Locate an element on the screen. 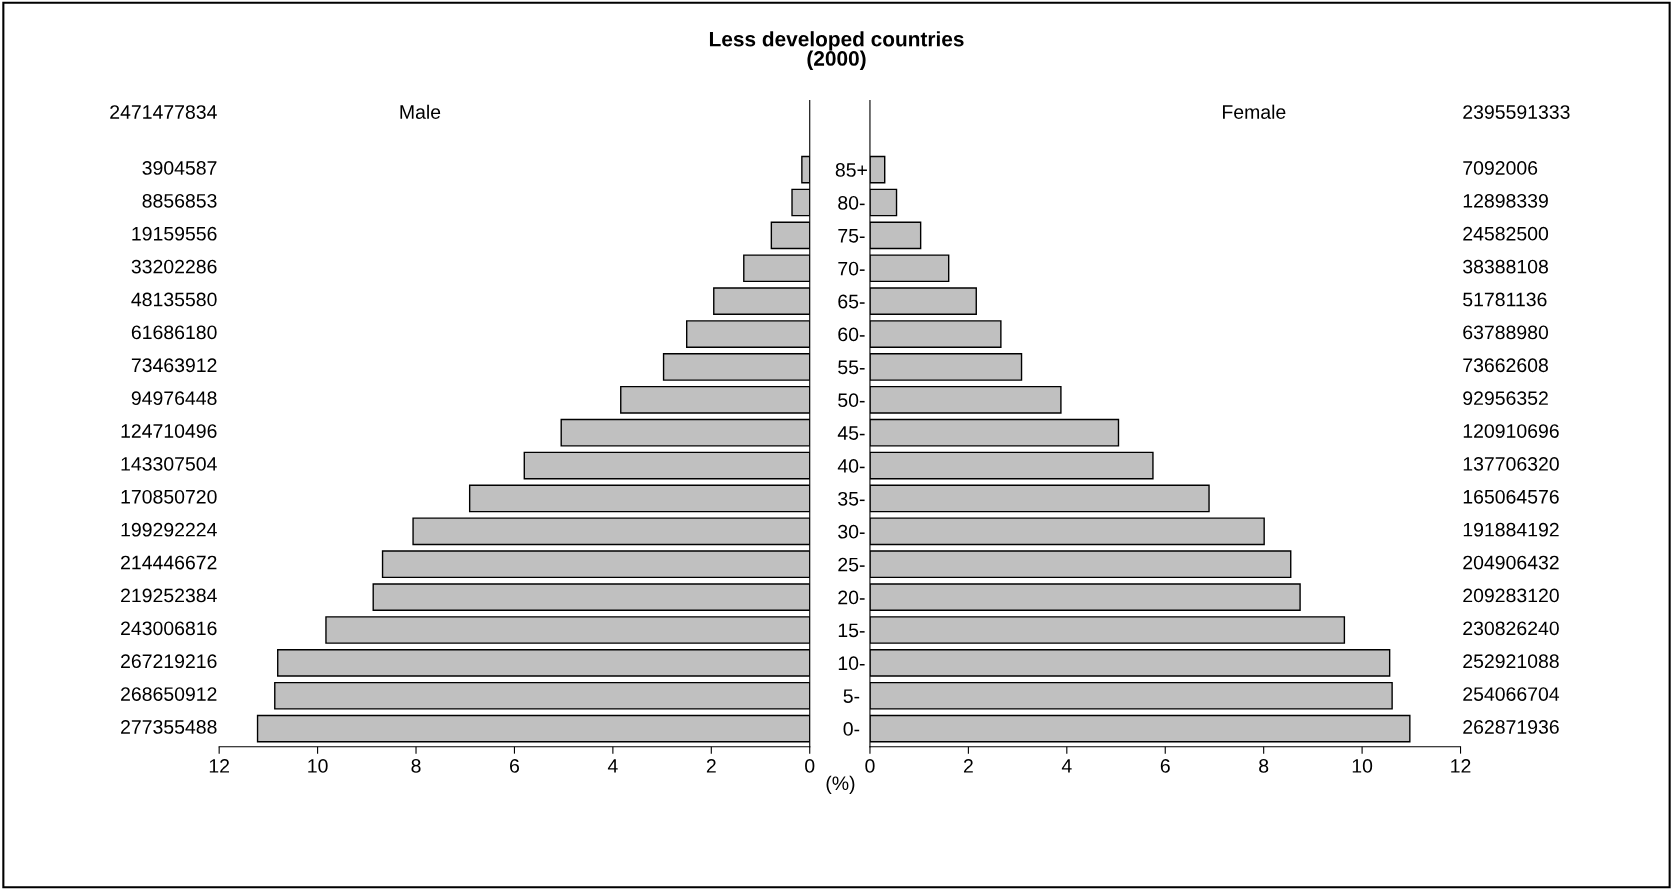 Image resolution: width=1673 pixels, height=890 pixels. y-tick-label: 0- is located at coordinates (851, 729).